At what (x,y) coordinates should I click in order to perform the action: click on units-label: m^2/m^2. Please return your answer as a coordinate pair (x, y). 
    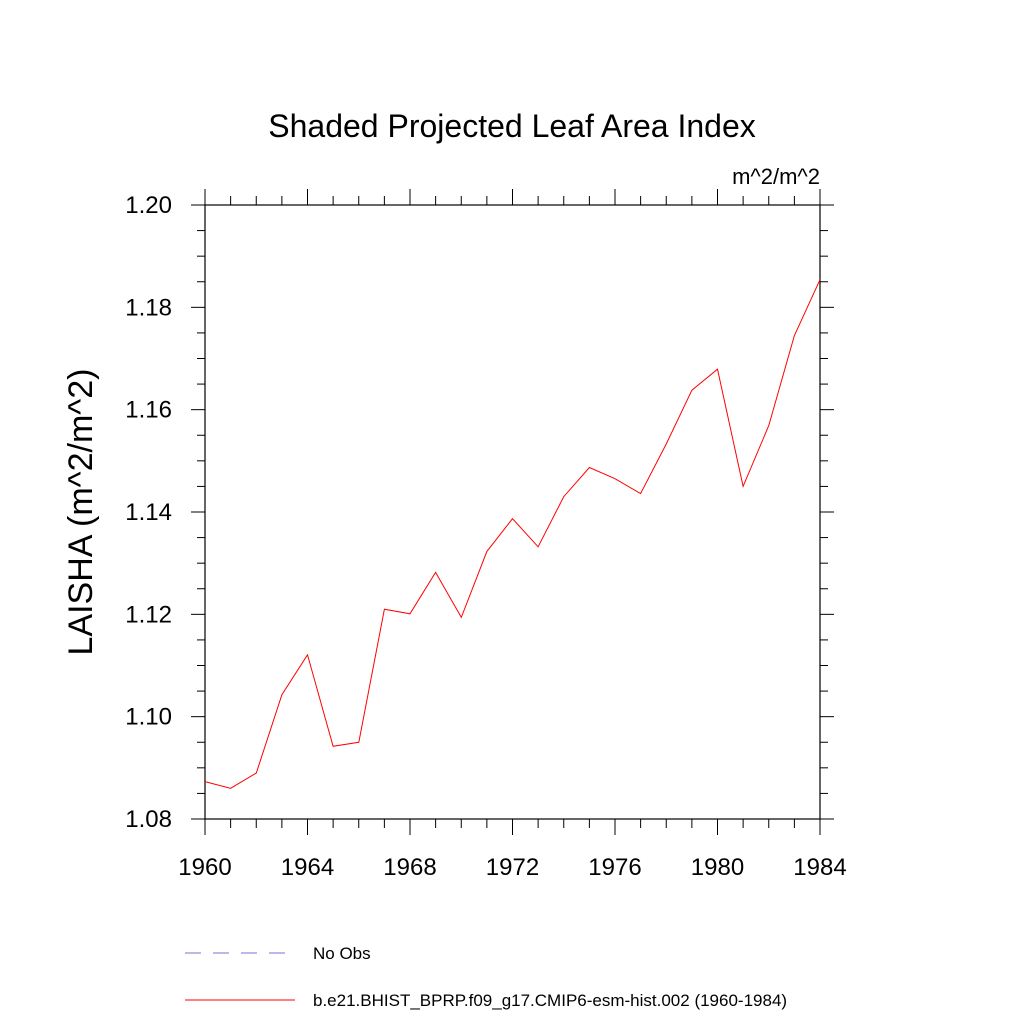
    Looking at the image, I should click on (776, 176).